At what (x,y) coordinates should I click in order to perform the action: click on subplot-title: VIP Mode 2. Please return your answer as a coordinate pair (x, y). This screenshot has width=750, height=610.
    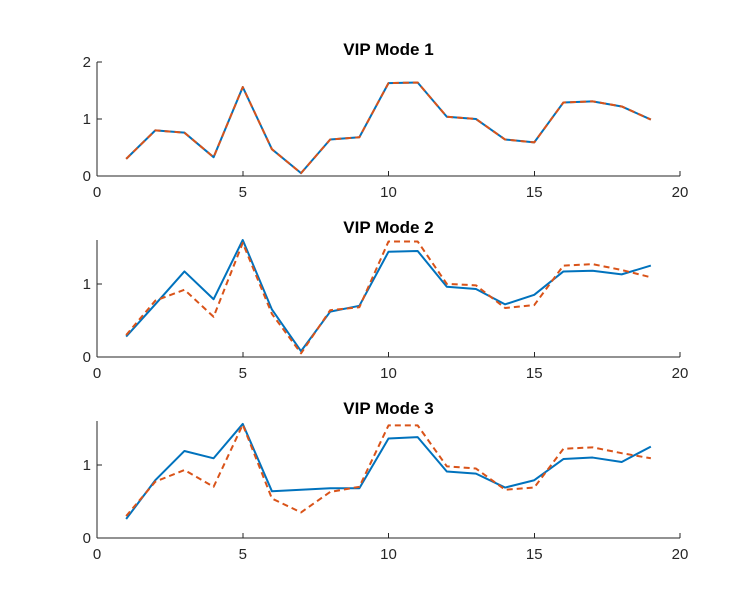
    Looking at the image, I should click on (388, 227).